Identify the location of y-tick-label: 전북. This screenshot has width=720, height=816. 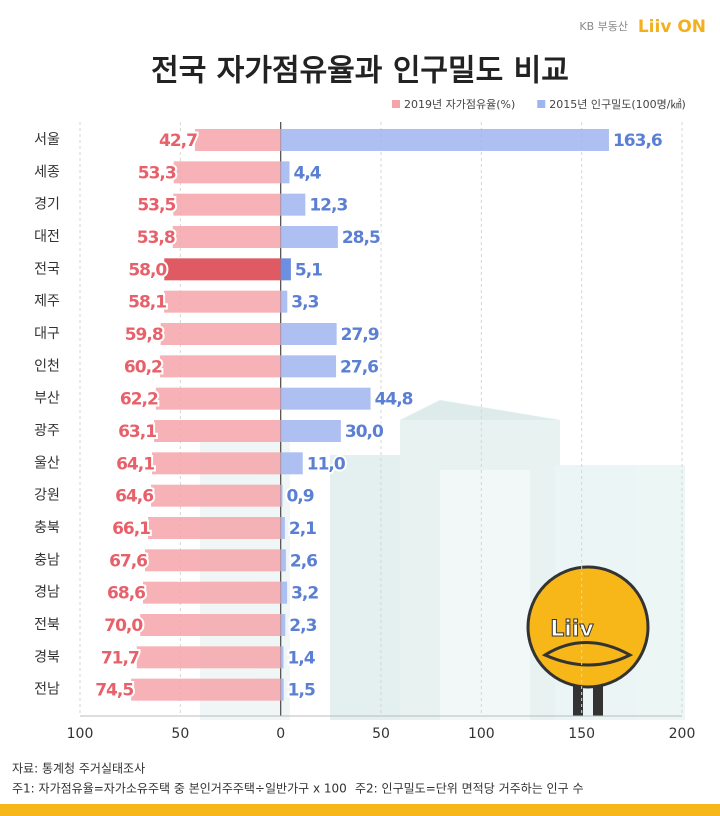
(47, 625).